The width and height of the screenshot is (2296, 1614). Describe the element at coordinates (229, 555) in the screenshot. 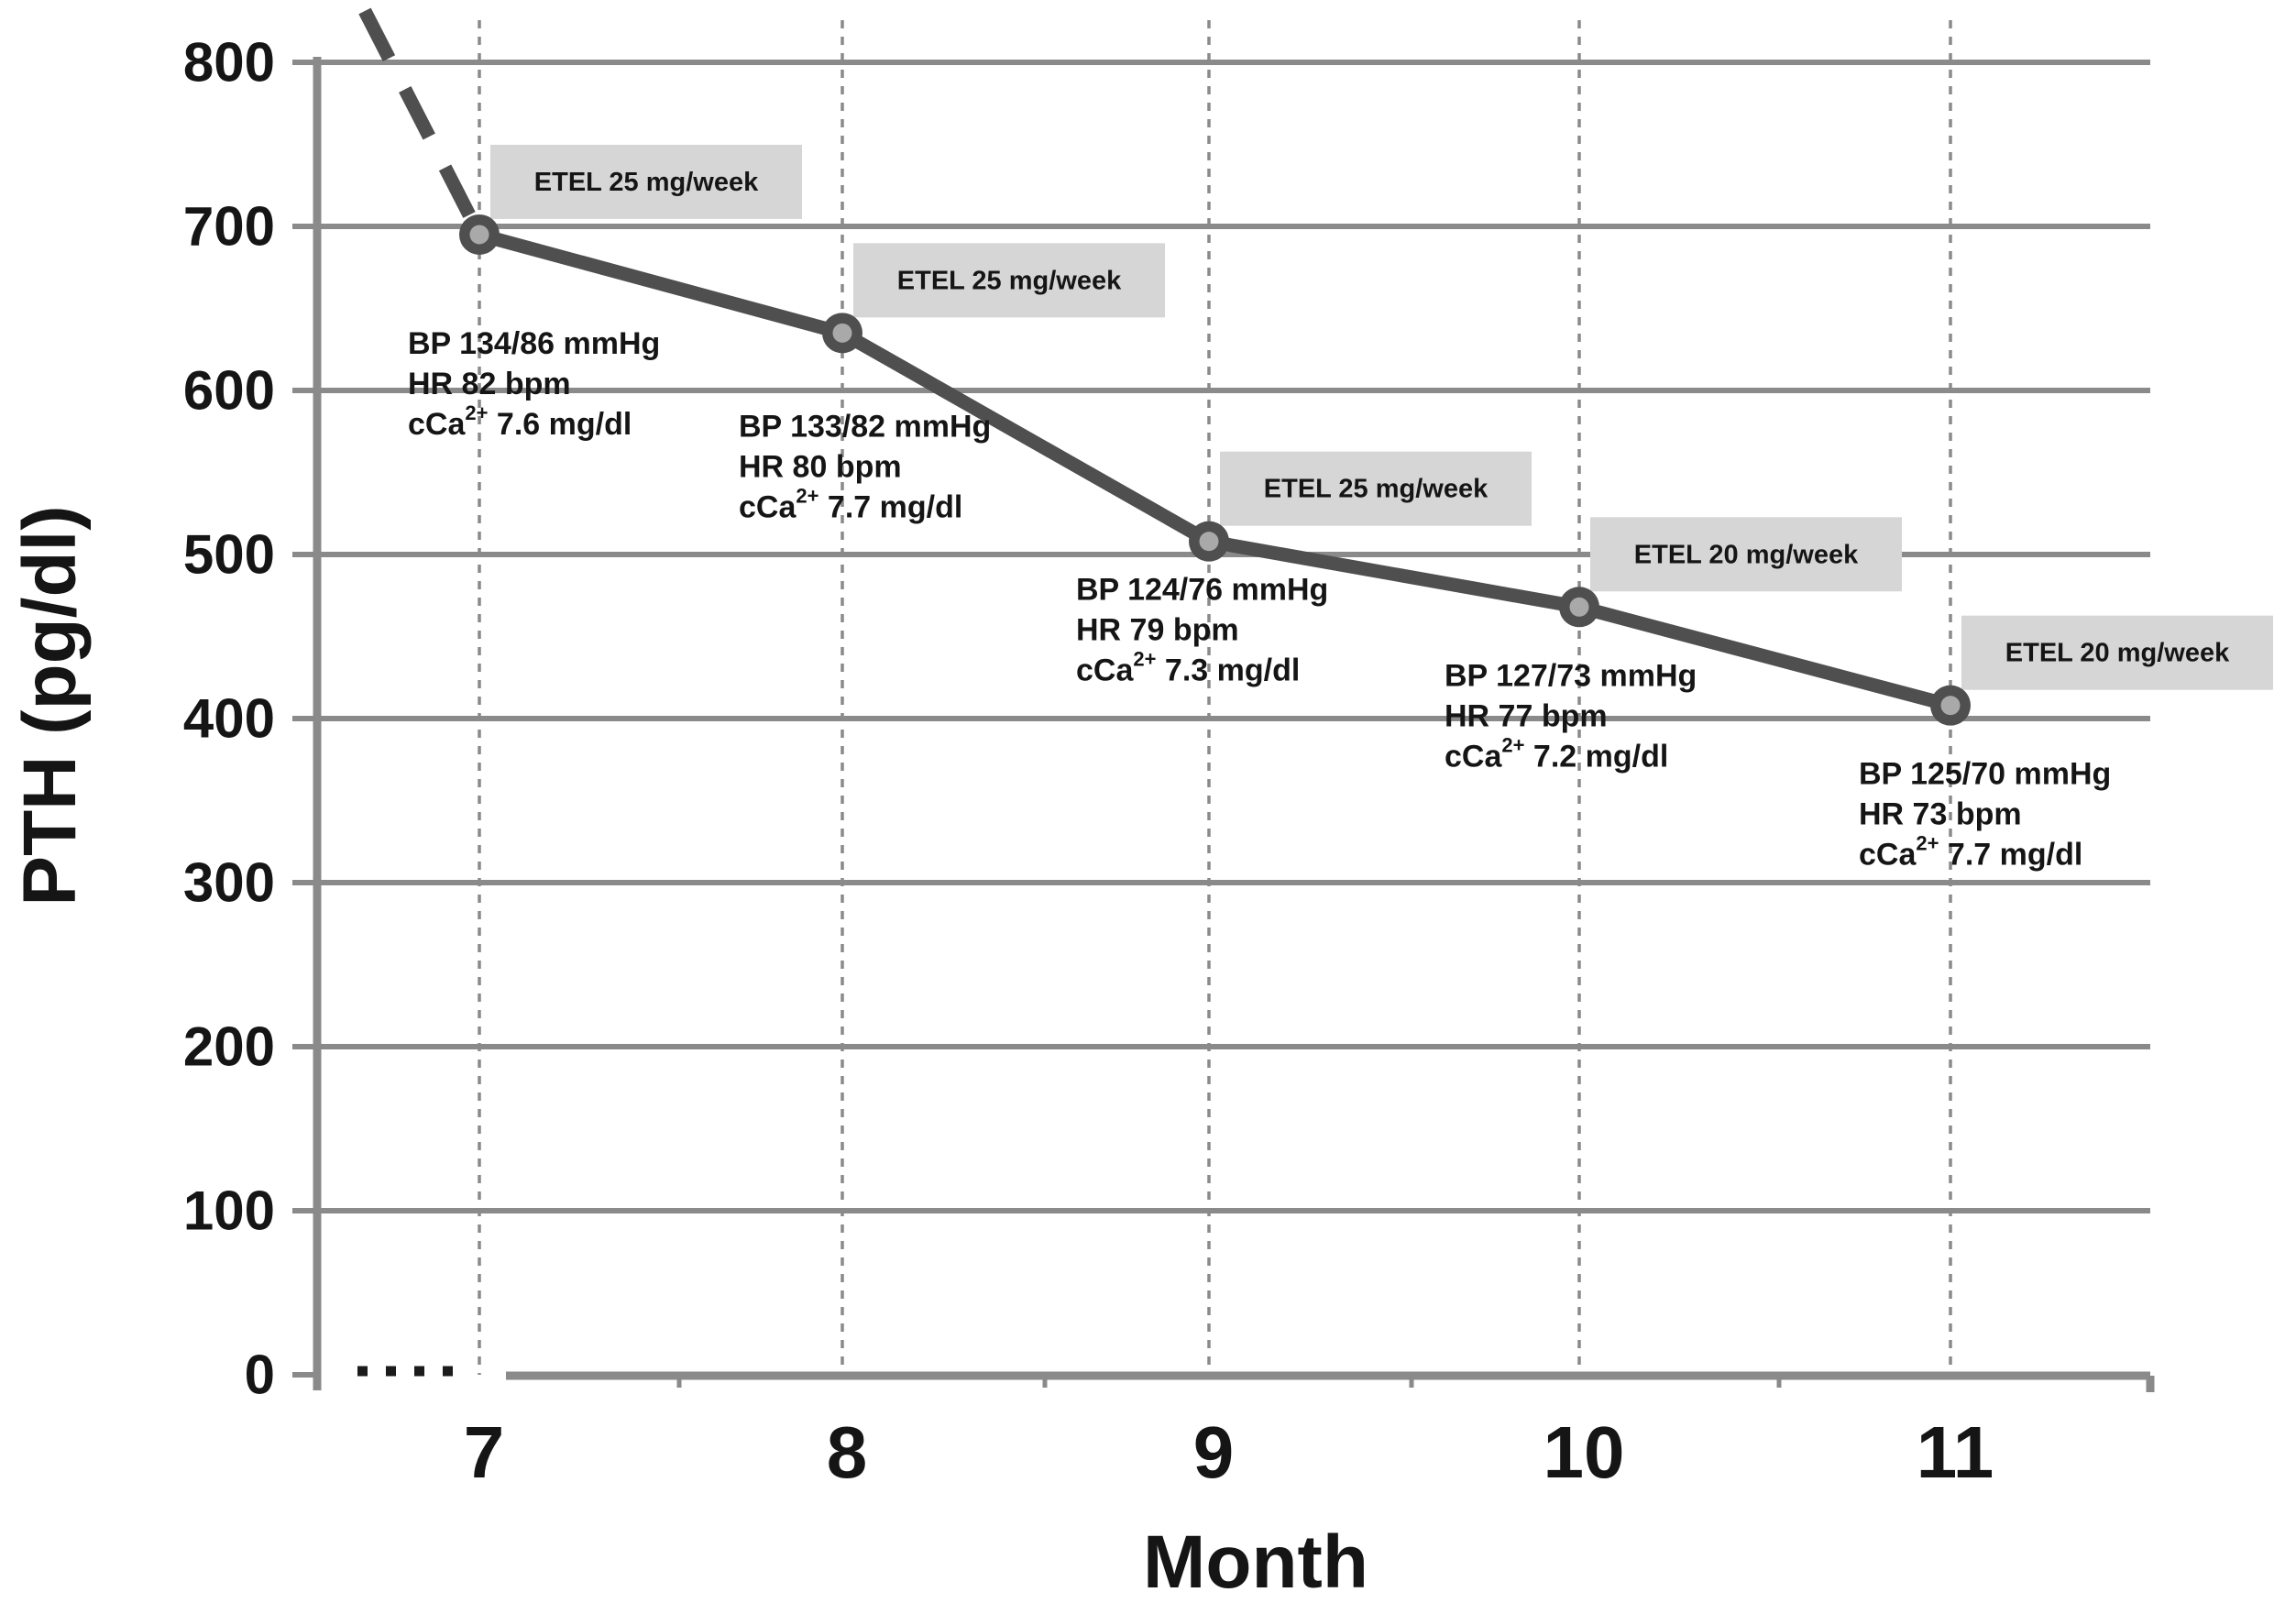

I see `y-tick-label-500: 500` at that location.